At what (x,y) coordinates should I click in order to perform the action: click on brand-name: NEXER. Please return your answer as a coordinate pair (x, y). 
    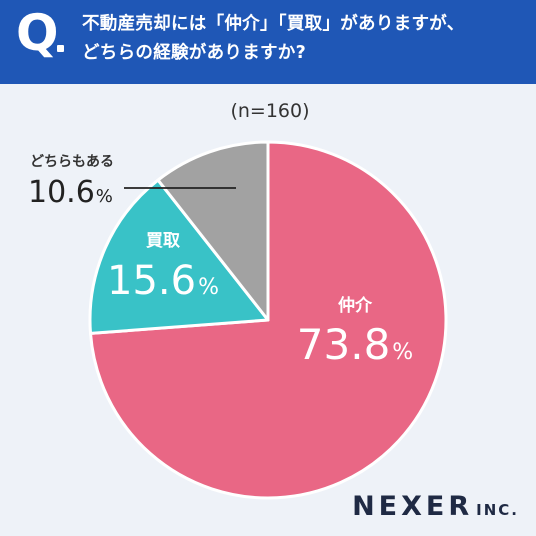
    Looking at the image, I should click on (413, 506).